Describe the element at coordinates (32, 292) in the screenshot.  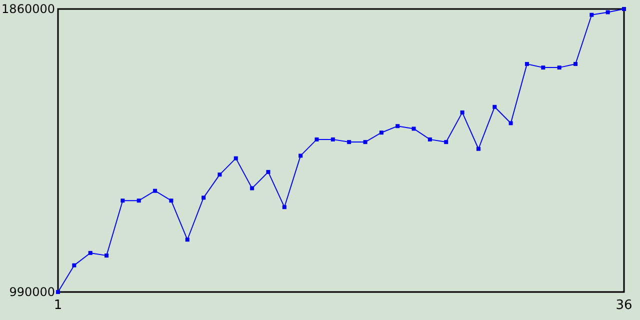
I see `y-tick-label: 990000` at that location.